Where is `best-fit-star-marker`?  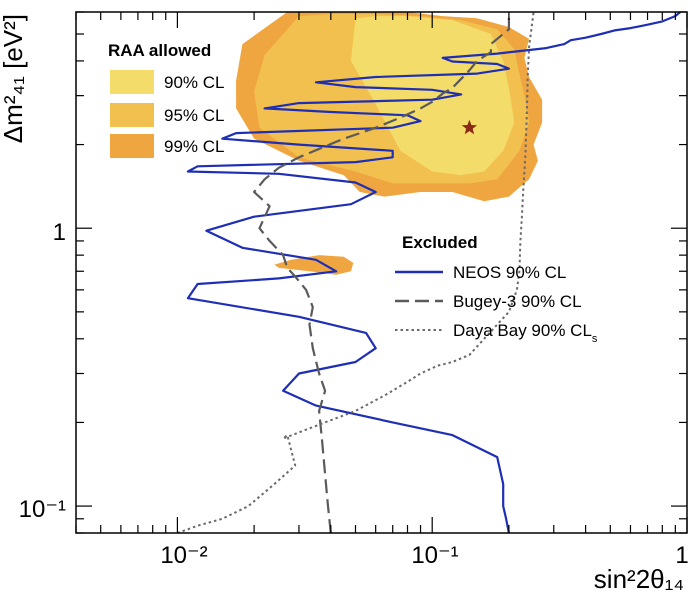 best-fit-star-marker is located at coordinates (469, 127).